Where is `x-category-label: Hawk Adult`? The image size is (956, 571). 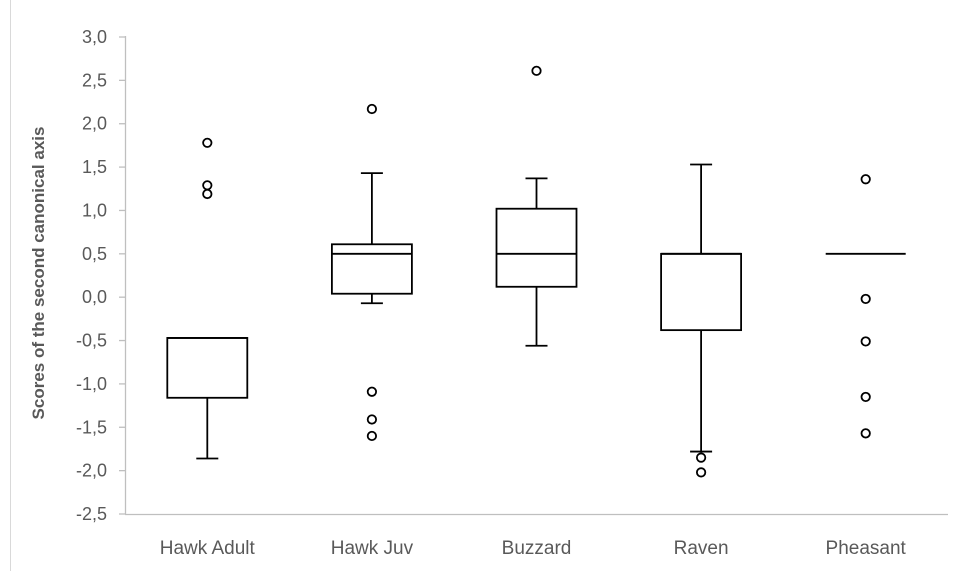
x-category-label: Hawk Adult is located at coordinates (208, 548).